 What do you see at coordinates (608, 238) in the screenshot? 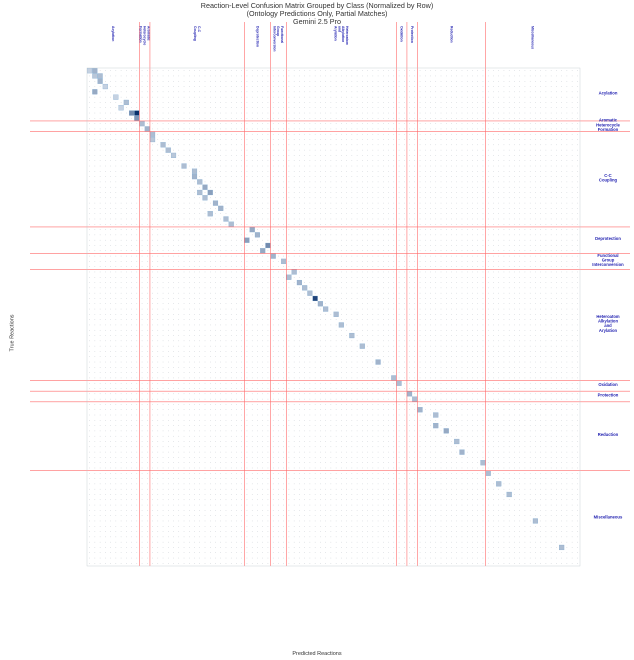
I see `class-label-right: Deprotection` at bounding box center [608, 238].